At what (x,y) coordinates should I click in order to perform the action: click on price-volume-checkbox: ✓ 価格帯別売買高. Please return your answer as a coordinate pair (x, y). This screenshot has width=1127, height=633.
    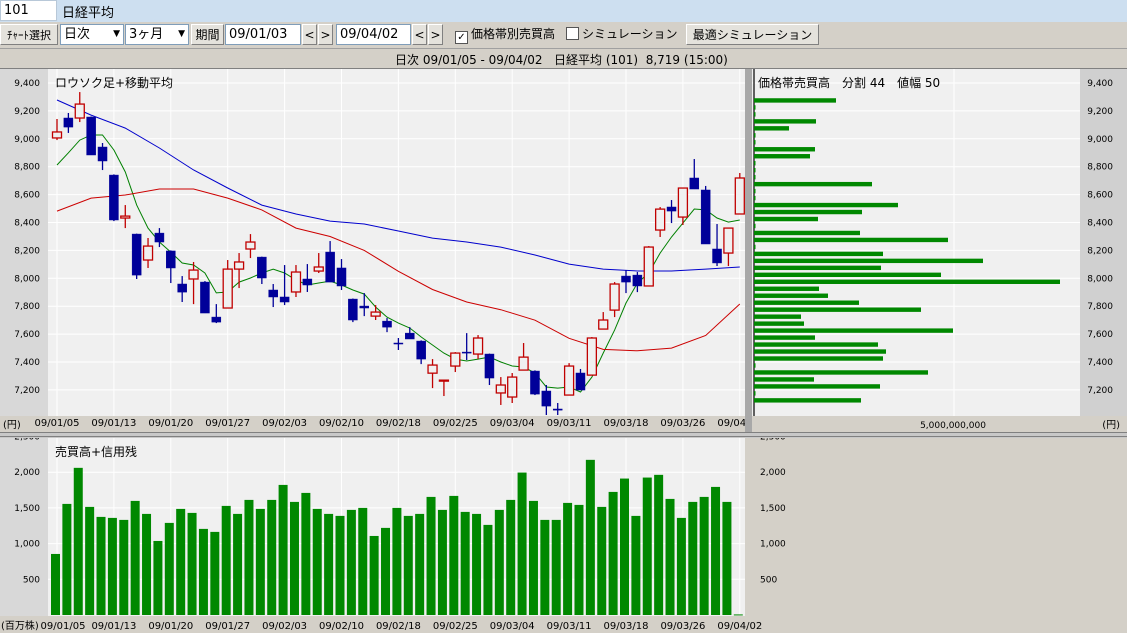
    Looking at the image, I should click on (505, 35).